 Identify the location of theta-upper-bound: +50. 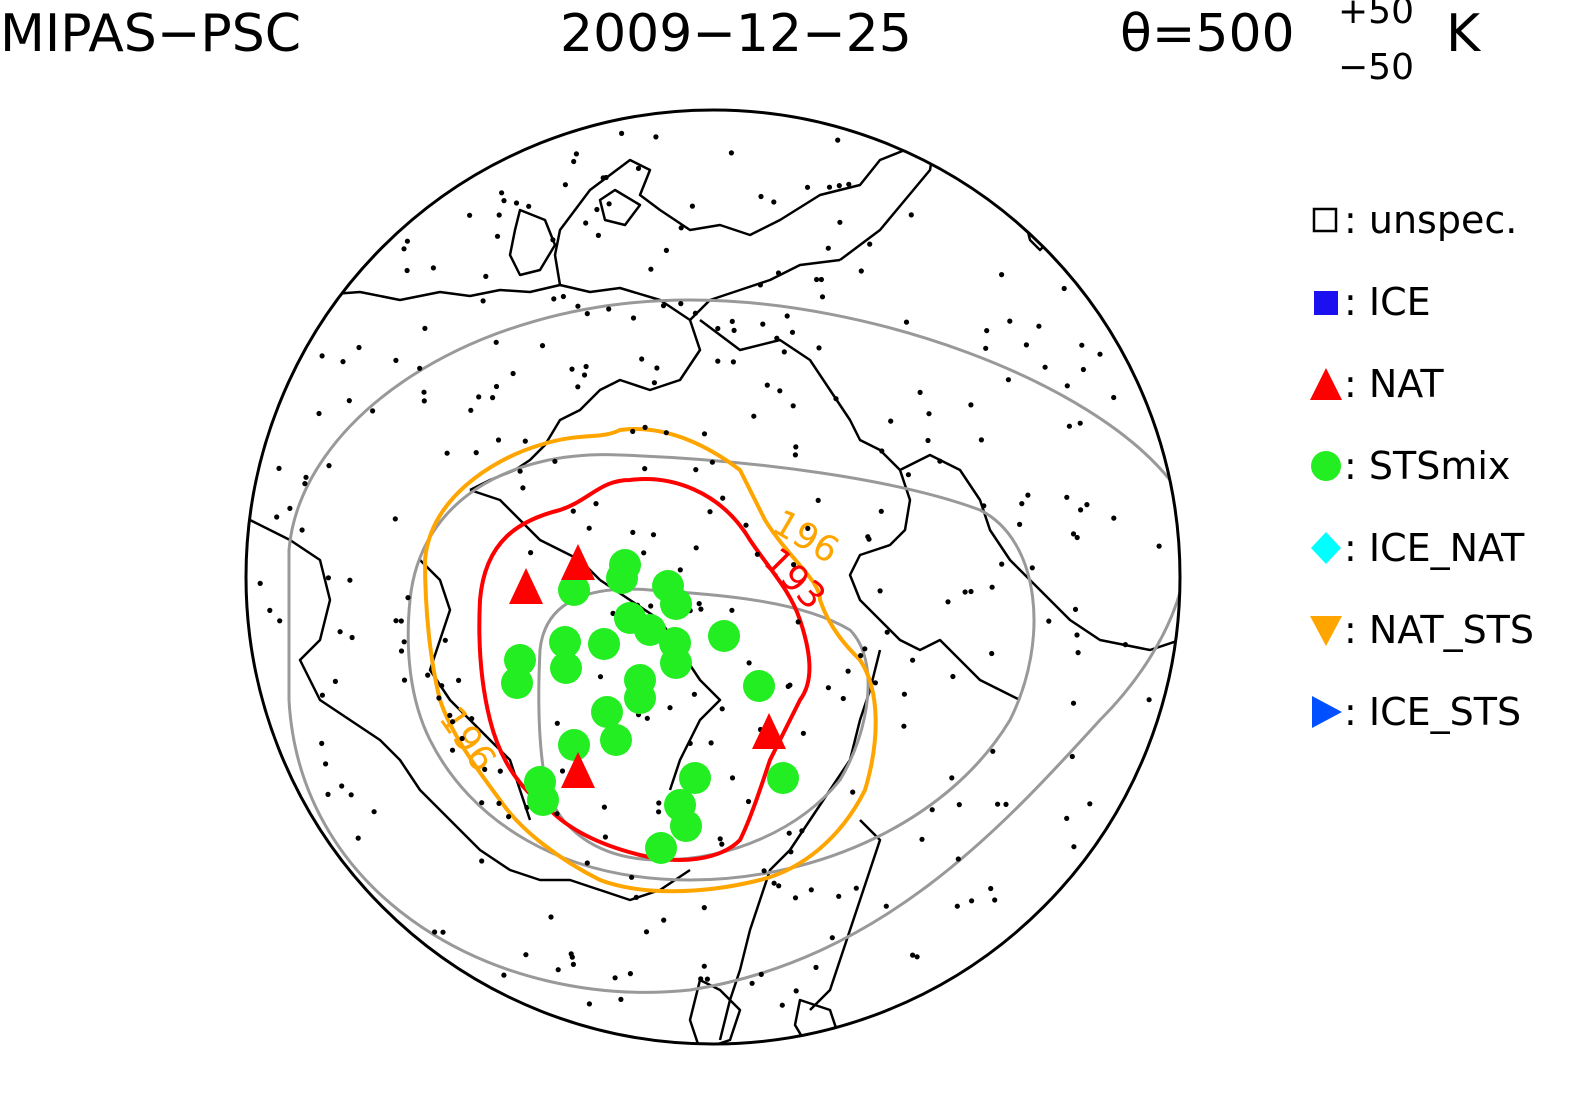
(1376, 16).